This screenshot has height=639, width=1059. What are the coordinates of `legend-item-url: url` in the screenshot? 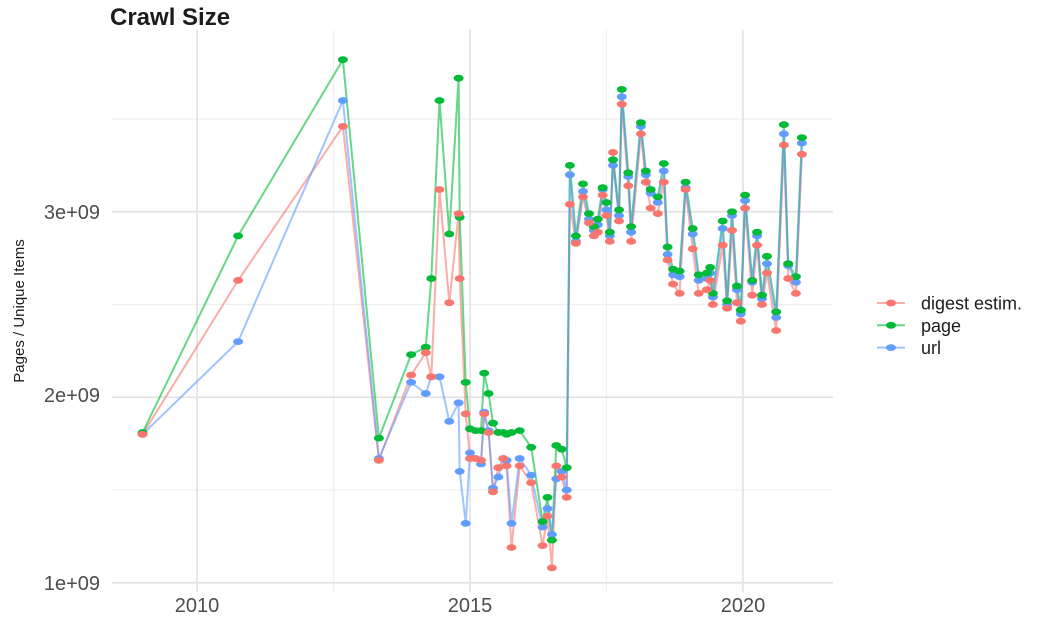 It's located at (909, 348).